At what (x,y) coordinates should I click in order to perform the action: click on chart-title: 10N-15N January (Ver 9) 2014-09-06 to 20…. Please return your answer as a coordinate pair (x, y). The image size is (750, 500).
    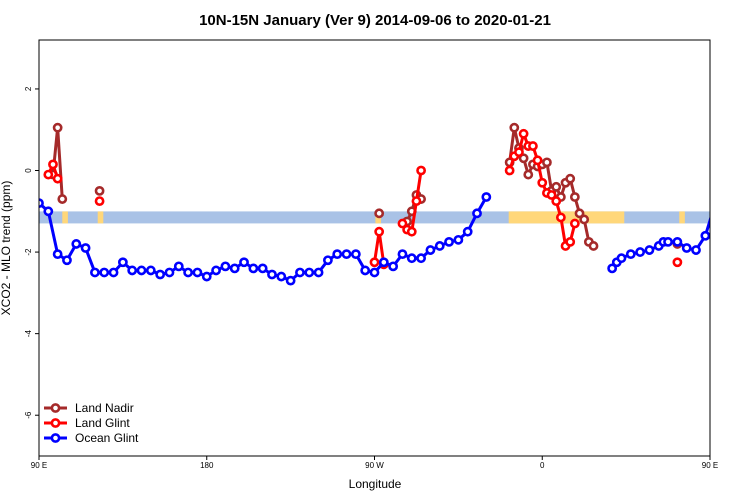
    Looking at the image, I should click on (375, 20).